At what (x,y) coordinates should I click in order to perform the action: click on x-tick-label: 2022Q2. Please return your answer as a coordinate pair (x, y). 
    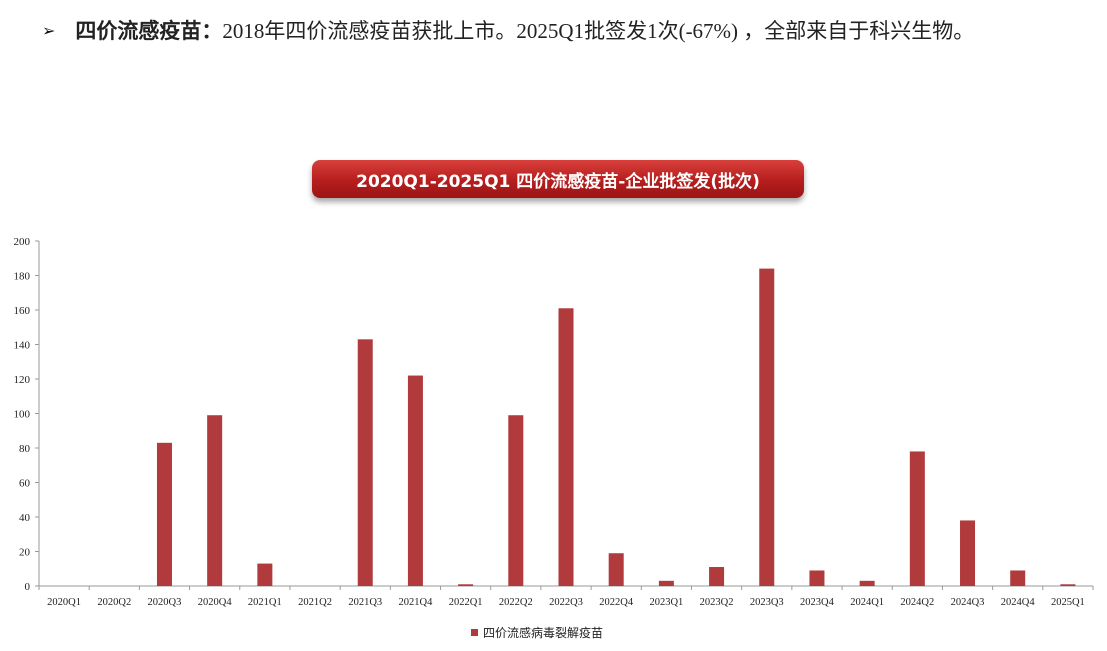
    Looking at the image, I should click on (516, 602).